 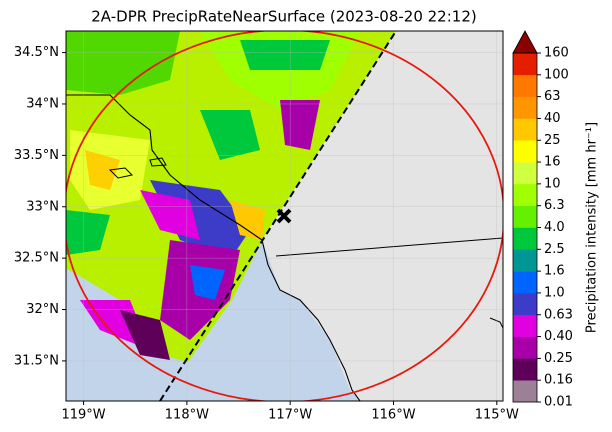 I want to click on x-tick-label: 117°W, so click(x=290, y=415).